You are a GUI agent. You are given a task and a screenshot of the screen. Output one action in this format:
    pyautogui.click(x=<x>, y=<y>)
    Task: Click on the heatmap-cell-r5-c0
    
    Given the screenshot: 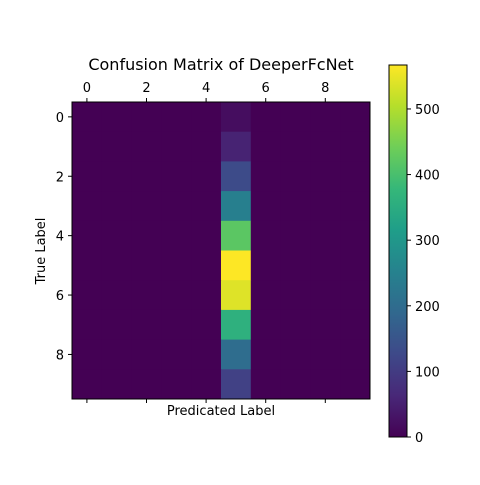 What is the action you would take?
    pyautogui.click(x=87, y=265)
    